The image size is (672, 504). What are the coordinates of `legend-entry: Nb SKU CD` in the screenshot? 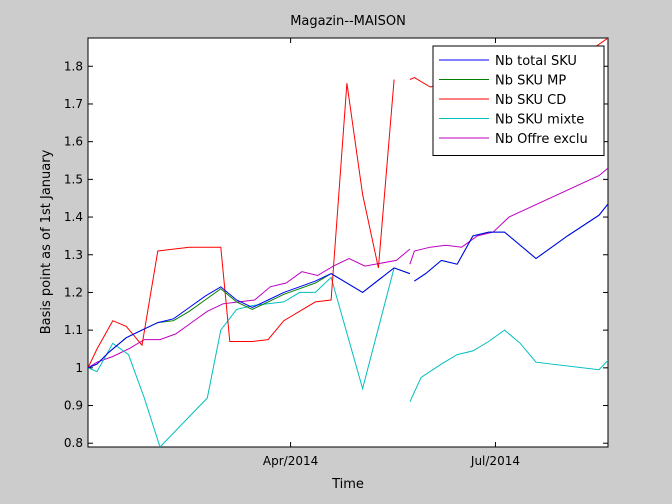 It's located at (530, 100).